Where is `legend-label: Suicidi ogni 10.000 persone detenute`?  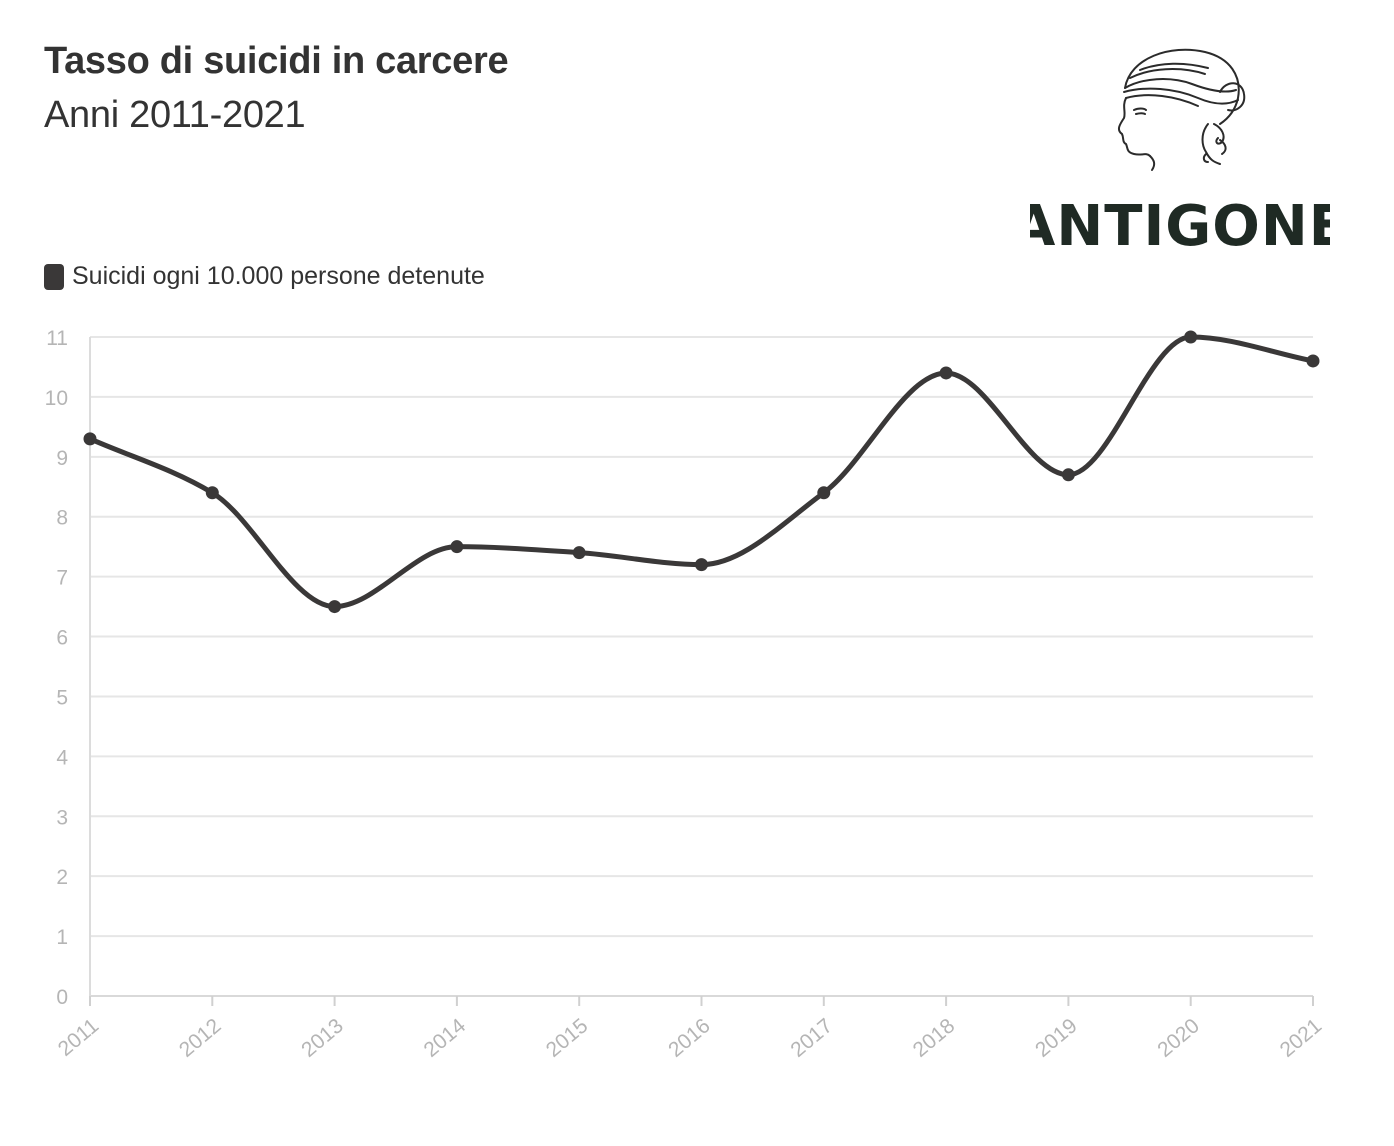
legend-label: Suicidi ogni 10.000 persone detenute is located at coordinates (278, 276).